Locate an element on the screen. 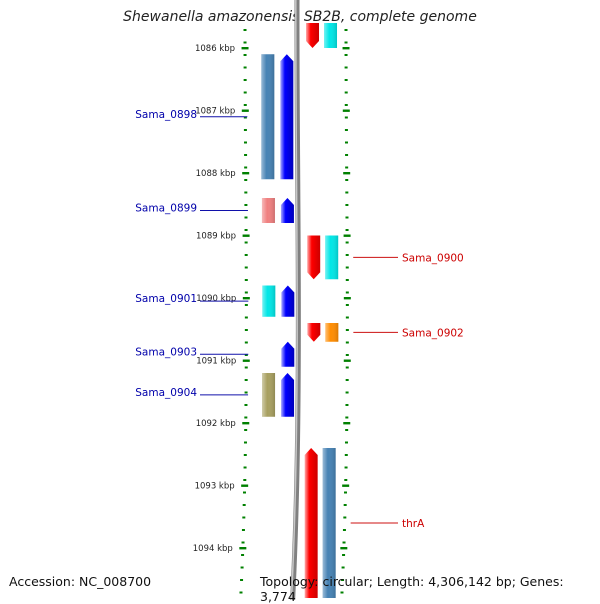 Image resolution: width=600 pixels, height=604 pixels. genome-backbone is located at coordinates (295, 300).